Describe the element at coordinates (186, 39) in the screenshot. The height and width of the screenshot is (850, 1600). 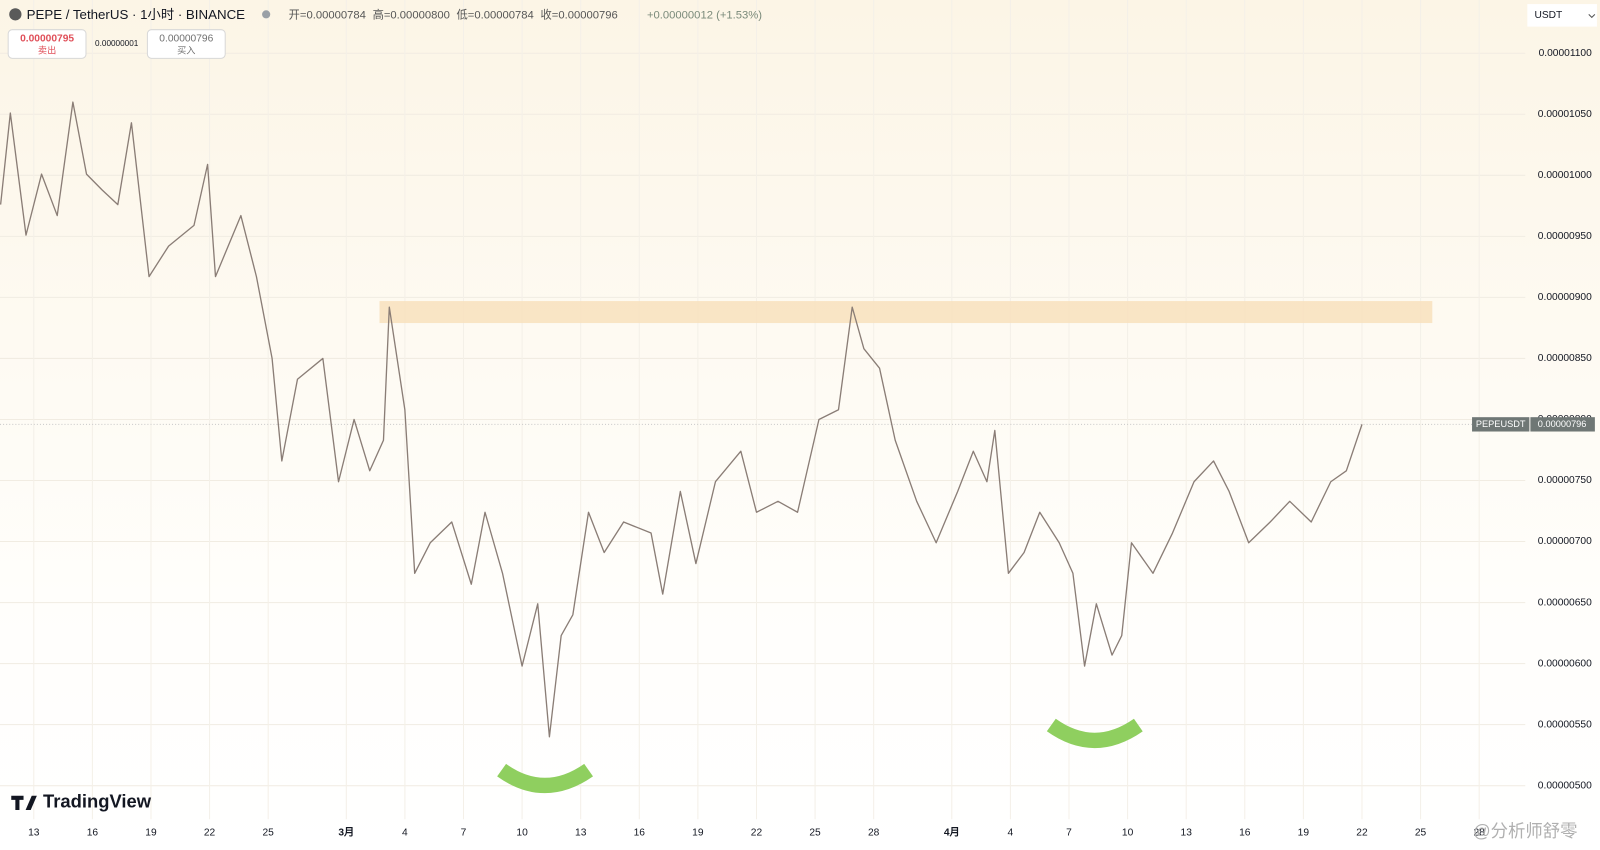
I see `buy-price: 0.00000796` at that location.